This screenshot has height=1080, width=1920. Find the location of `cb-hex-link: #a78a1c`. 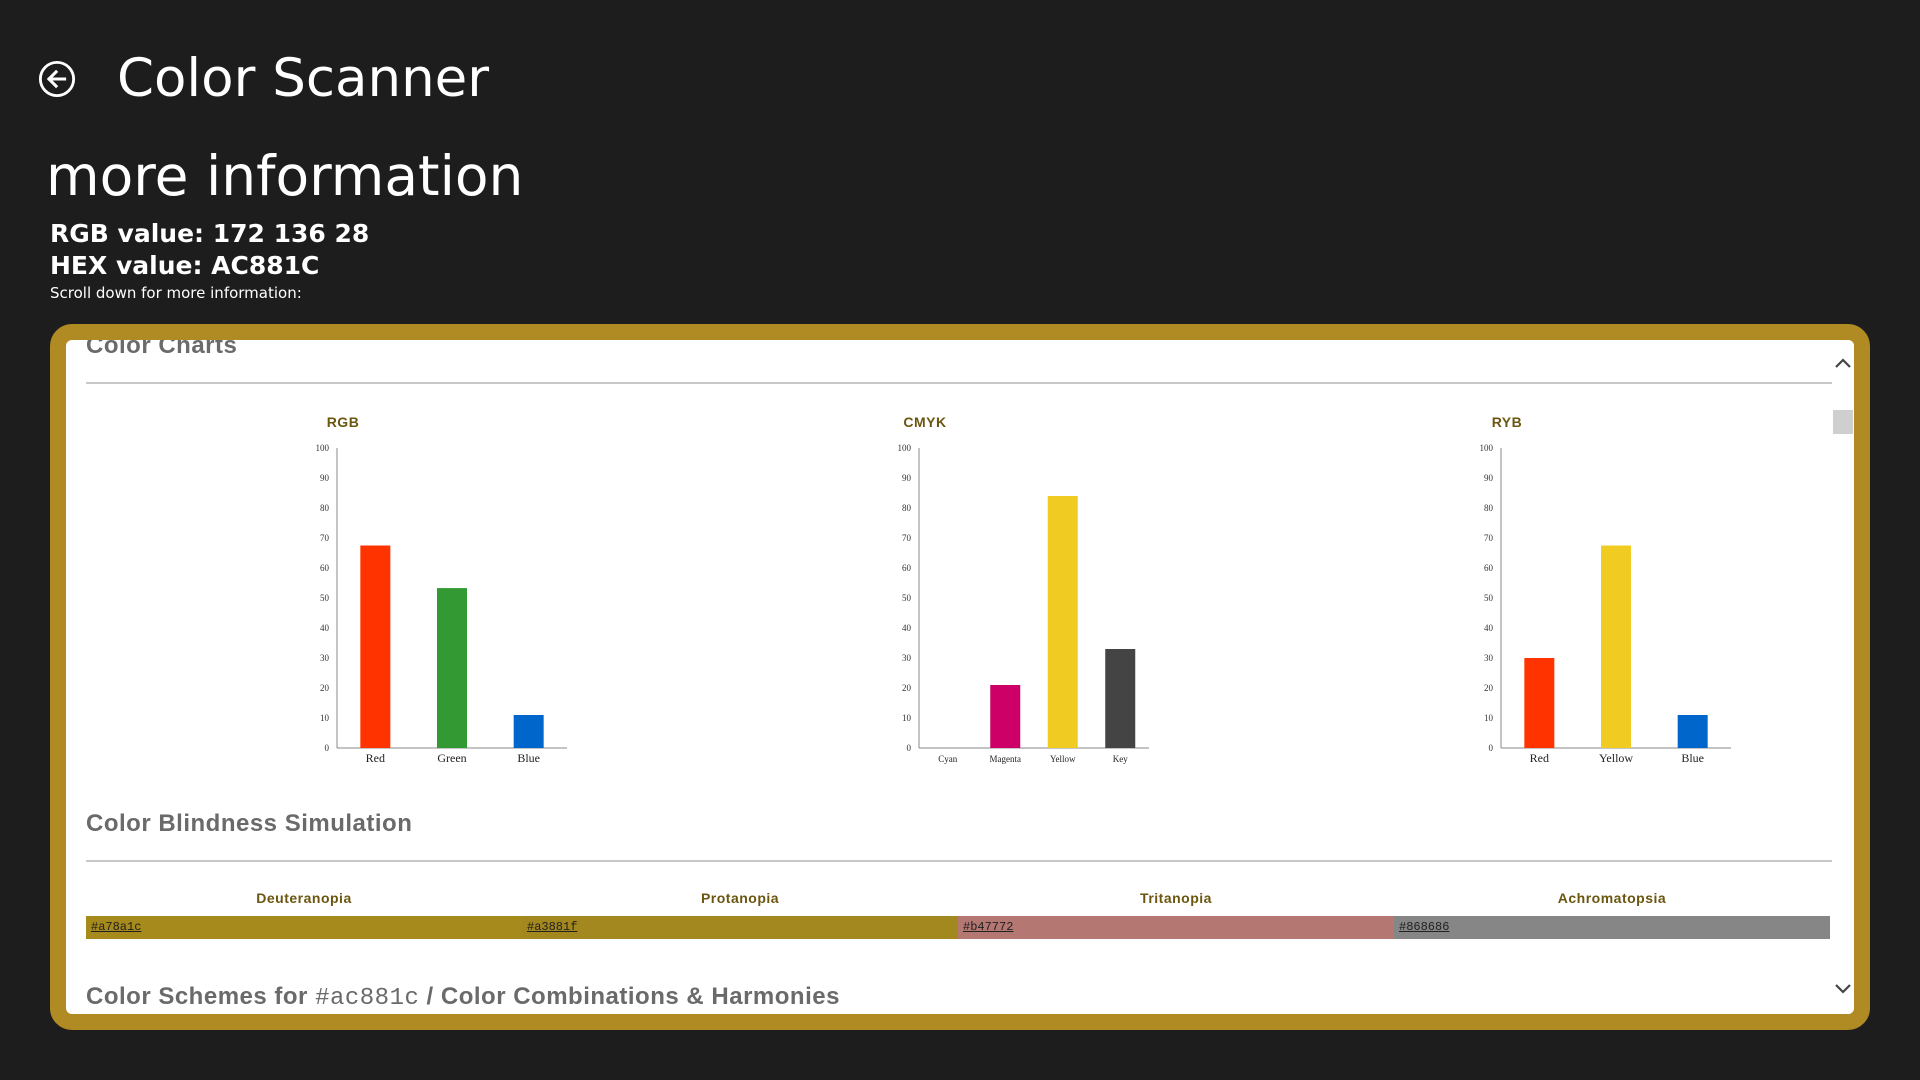

cb-hex-link: #a78a1c is located at coordinates (116, 927).